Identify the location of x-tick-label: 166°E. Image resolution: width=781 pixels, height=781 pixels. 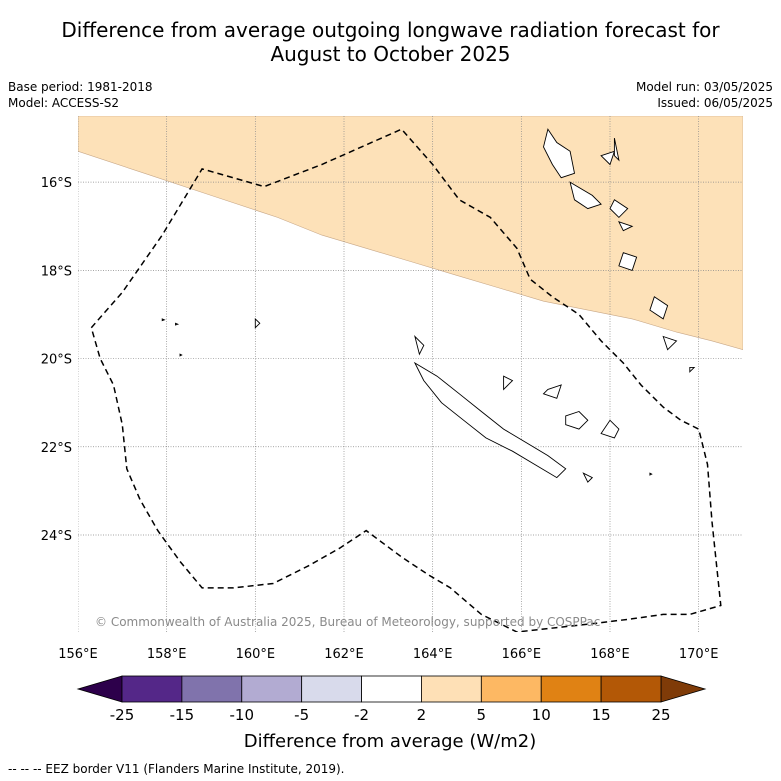
(522, 654).